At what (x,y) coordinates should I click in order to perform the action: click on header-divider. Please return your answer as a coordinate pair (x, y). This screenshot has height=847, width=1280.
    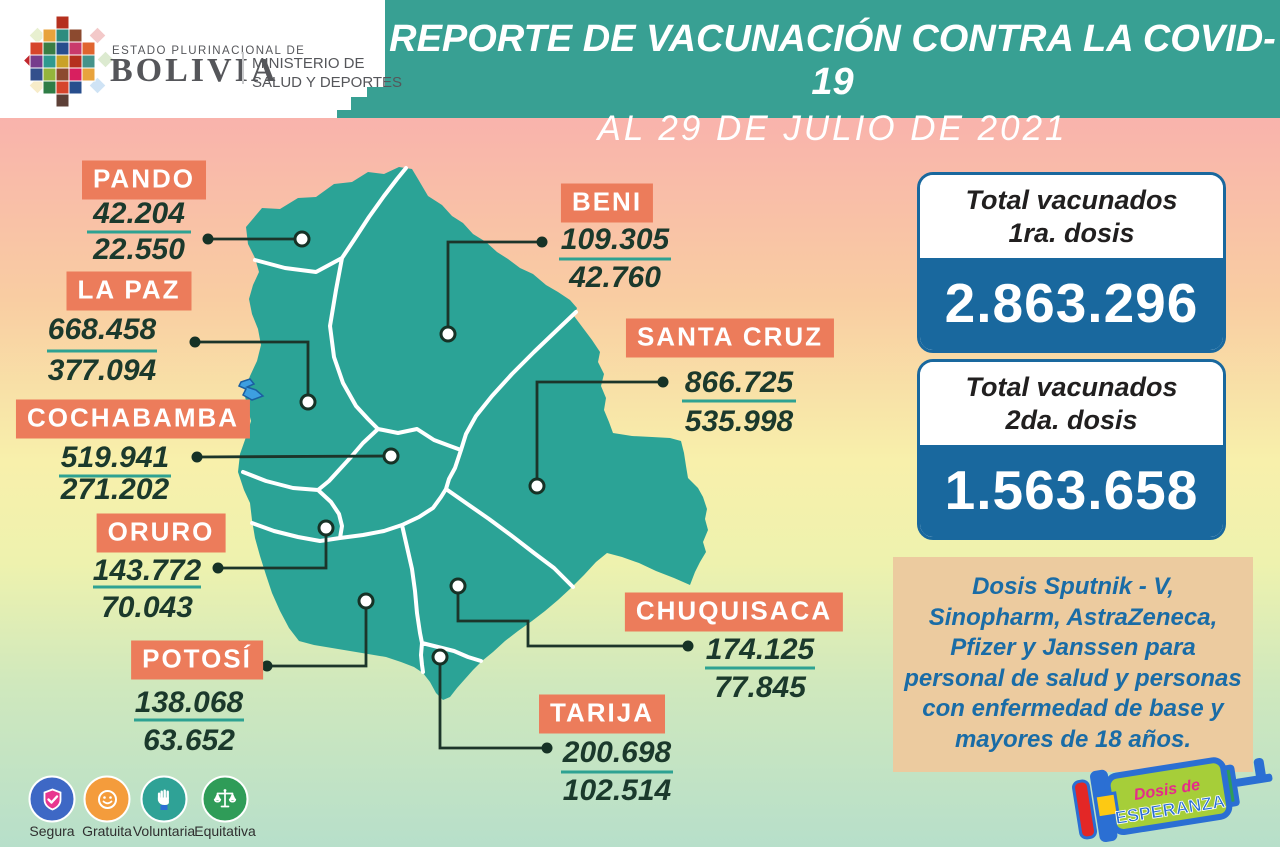
    Looking at the image, I should click on (243, 68).